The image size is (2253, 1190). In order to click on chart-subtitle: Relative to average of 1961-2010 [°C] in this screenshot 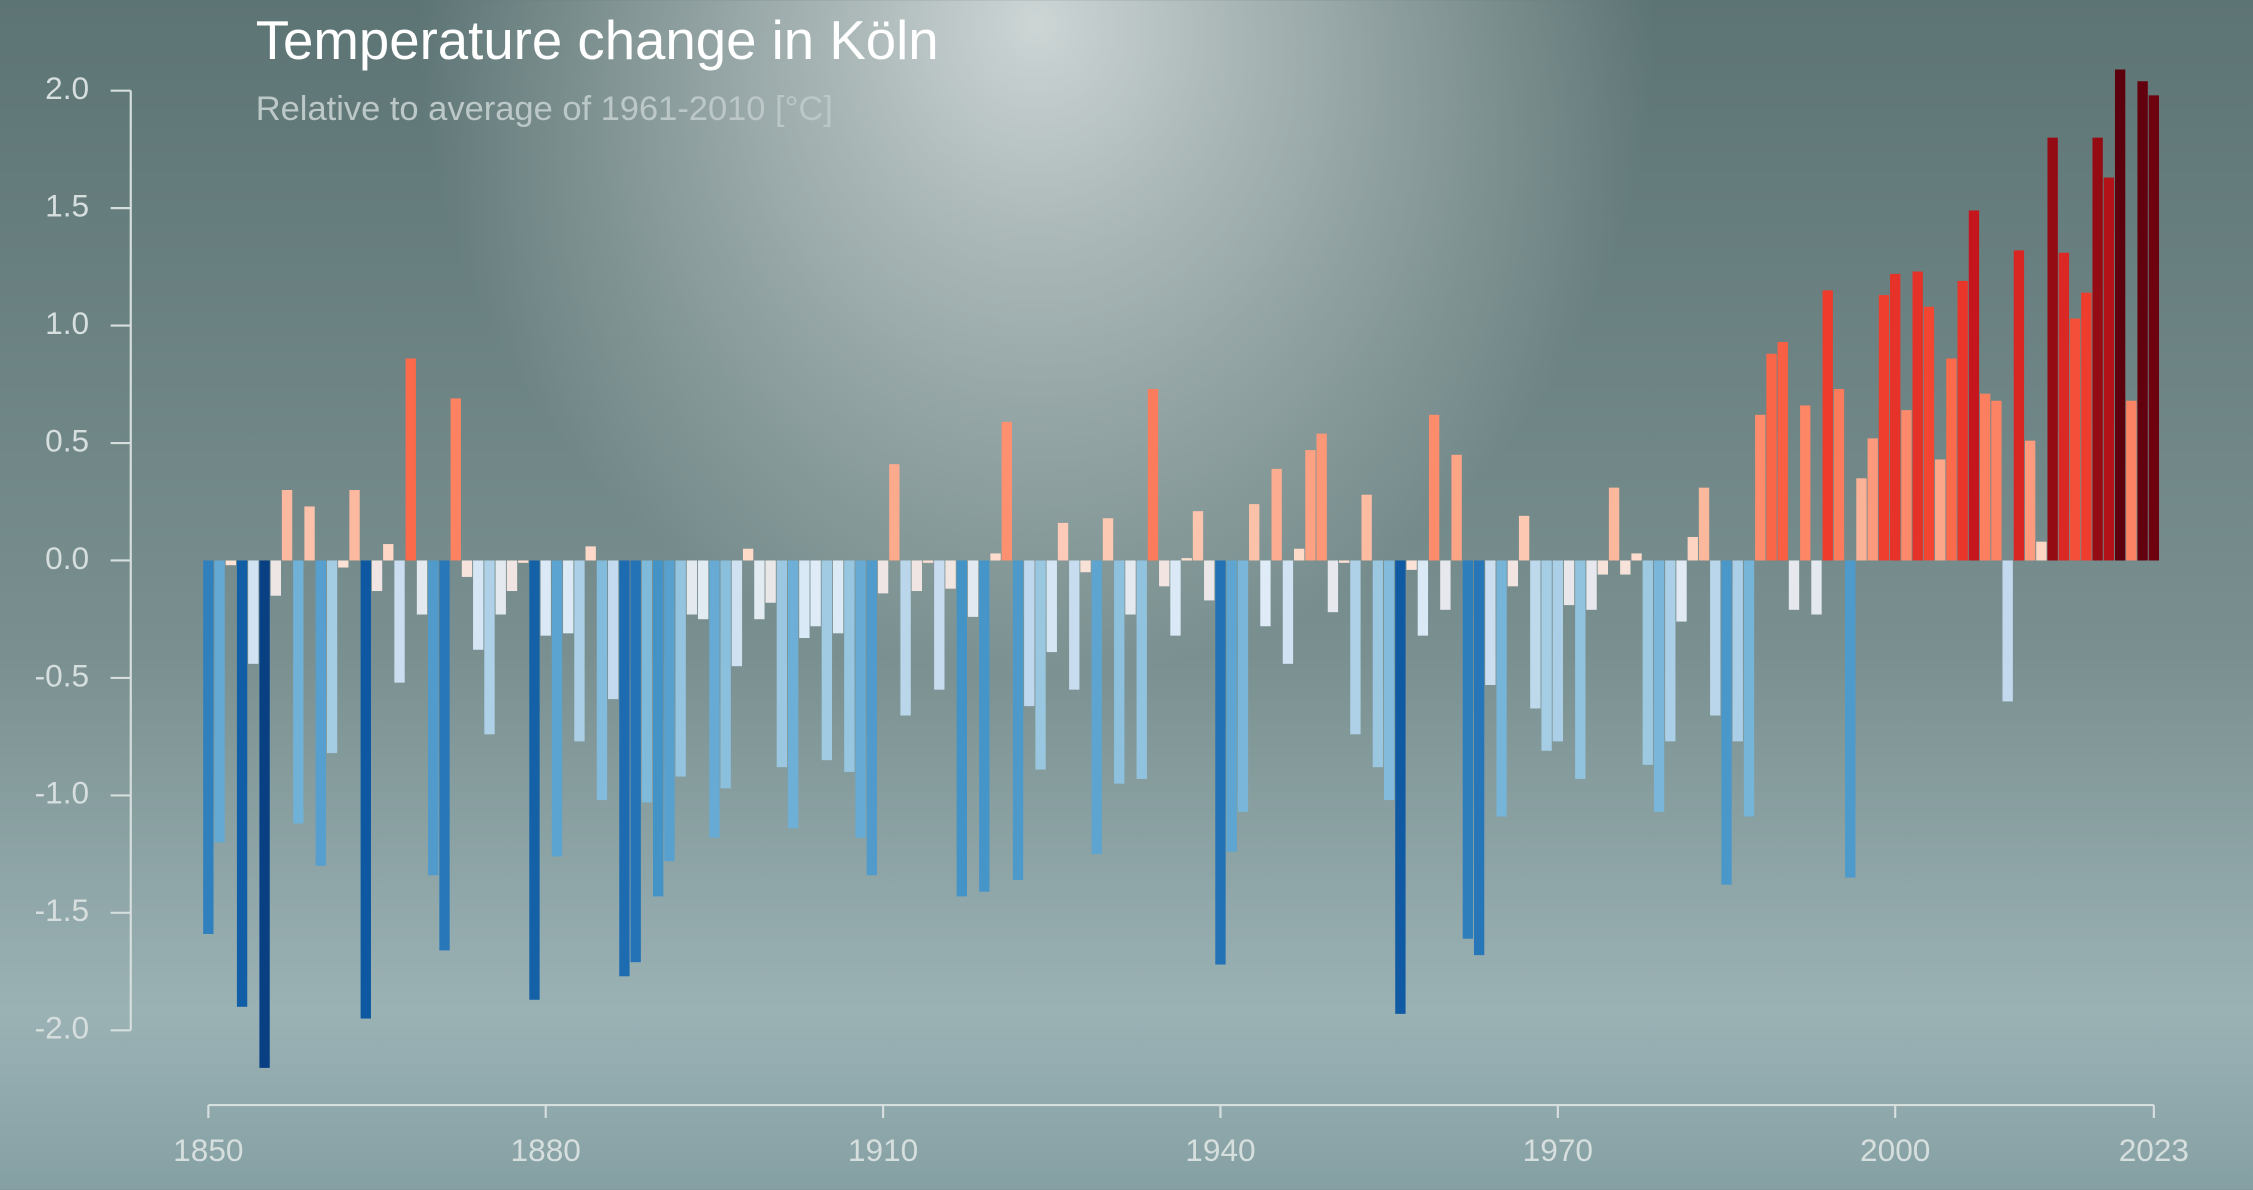, I will do `click(544, 109)`.